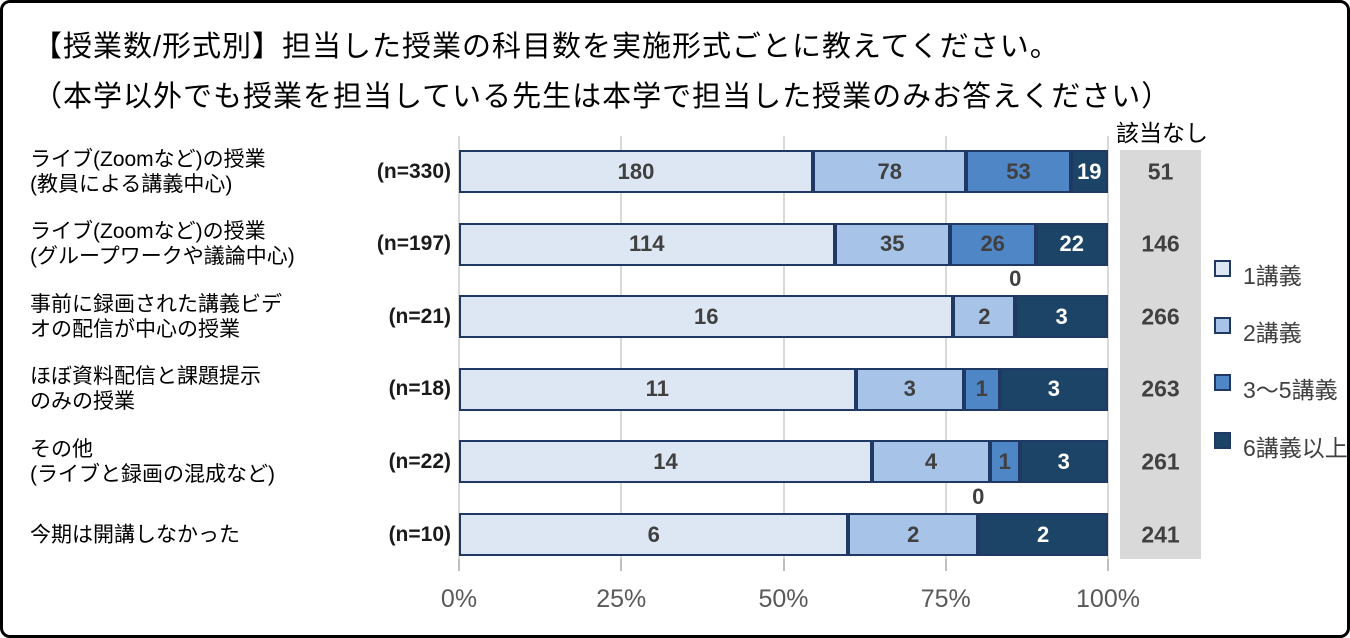  Describe the element at coordinates (61, 449) in the screenshot. I see `category-label-line: その他` at that location.